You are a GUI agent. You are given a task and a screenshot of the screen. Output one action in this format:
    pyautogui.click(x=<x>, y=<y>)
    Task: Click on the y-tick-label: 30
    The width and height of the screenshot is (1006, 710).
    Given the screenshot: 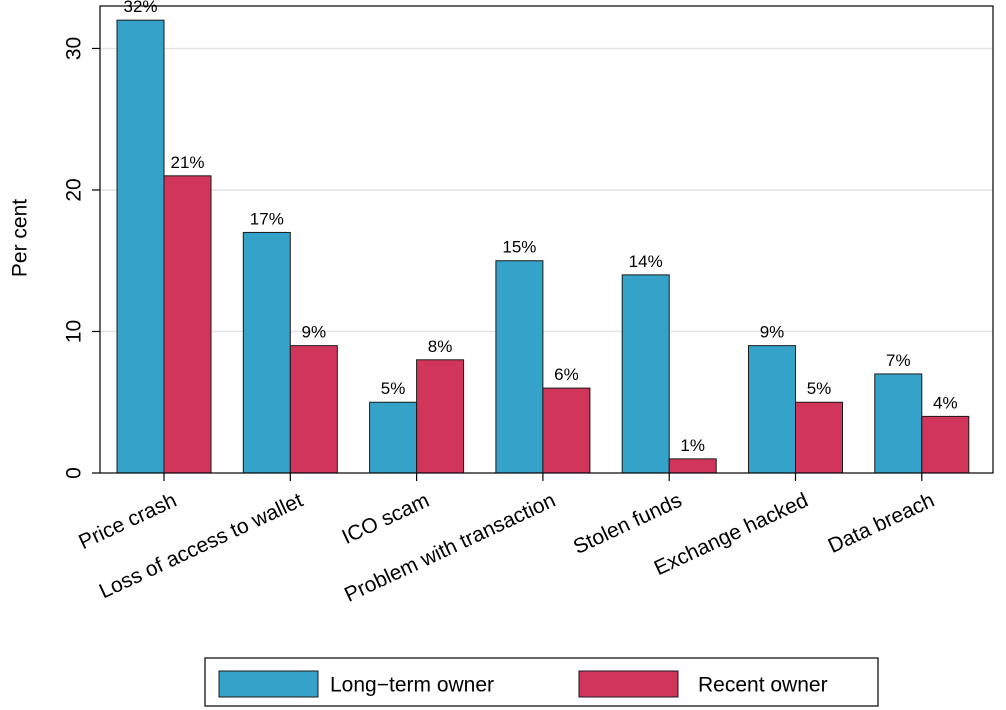 What is the action you would take?
    pyautogui.click(x=74, y=48)
    